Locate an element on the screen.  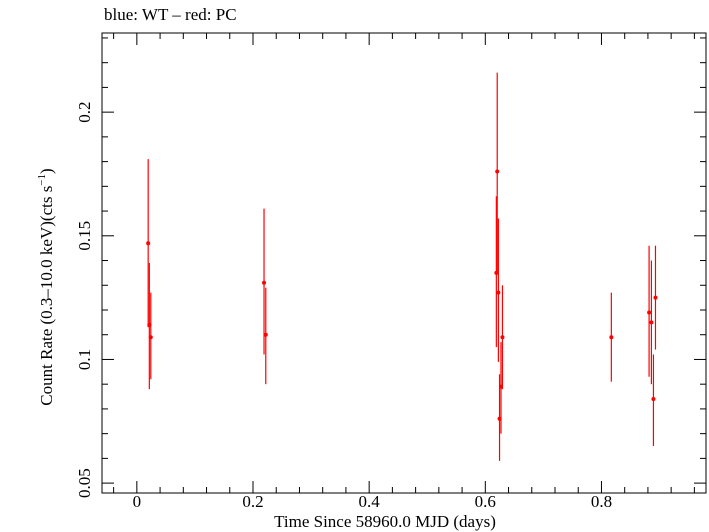
y-tick-label: 0.1 is located at coordinates (84, 359).